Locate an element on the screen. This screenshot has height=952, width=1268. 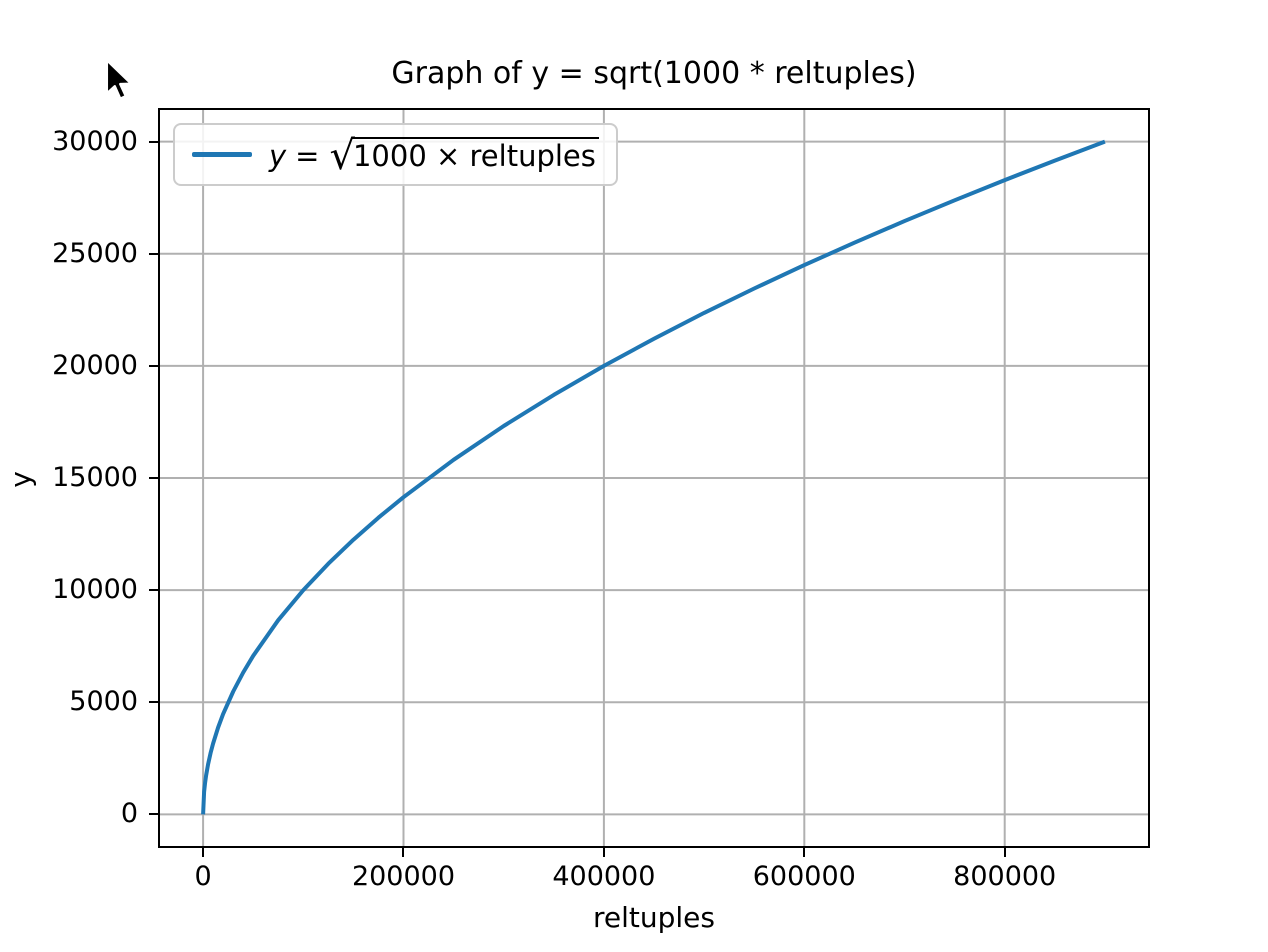
legend: y = √ 1000 × reltuples is located at coordinates (395, 154).